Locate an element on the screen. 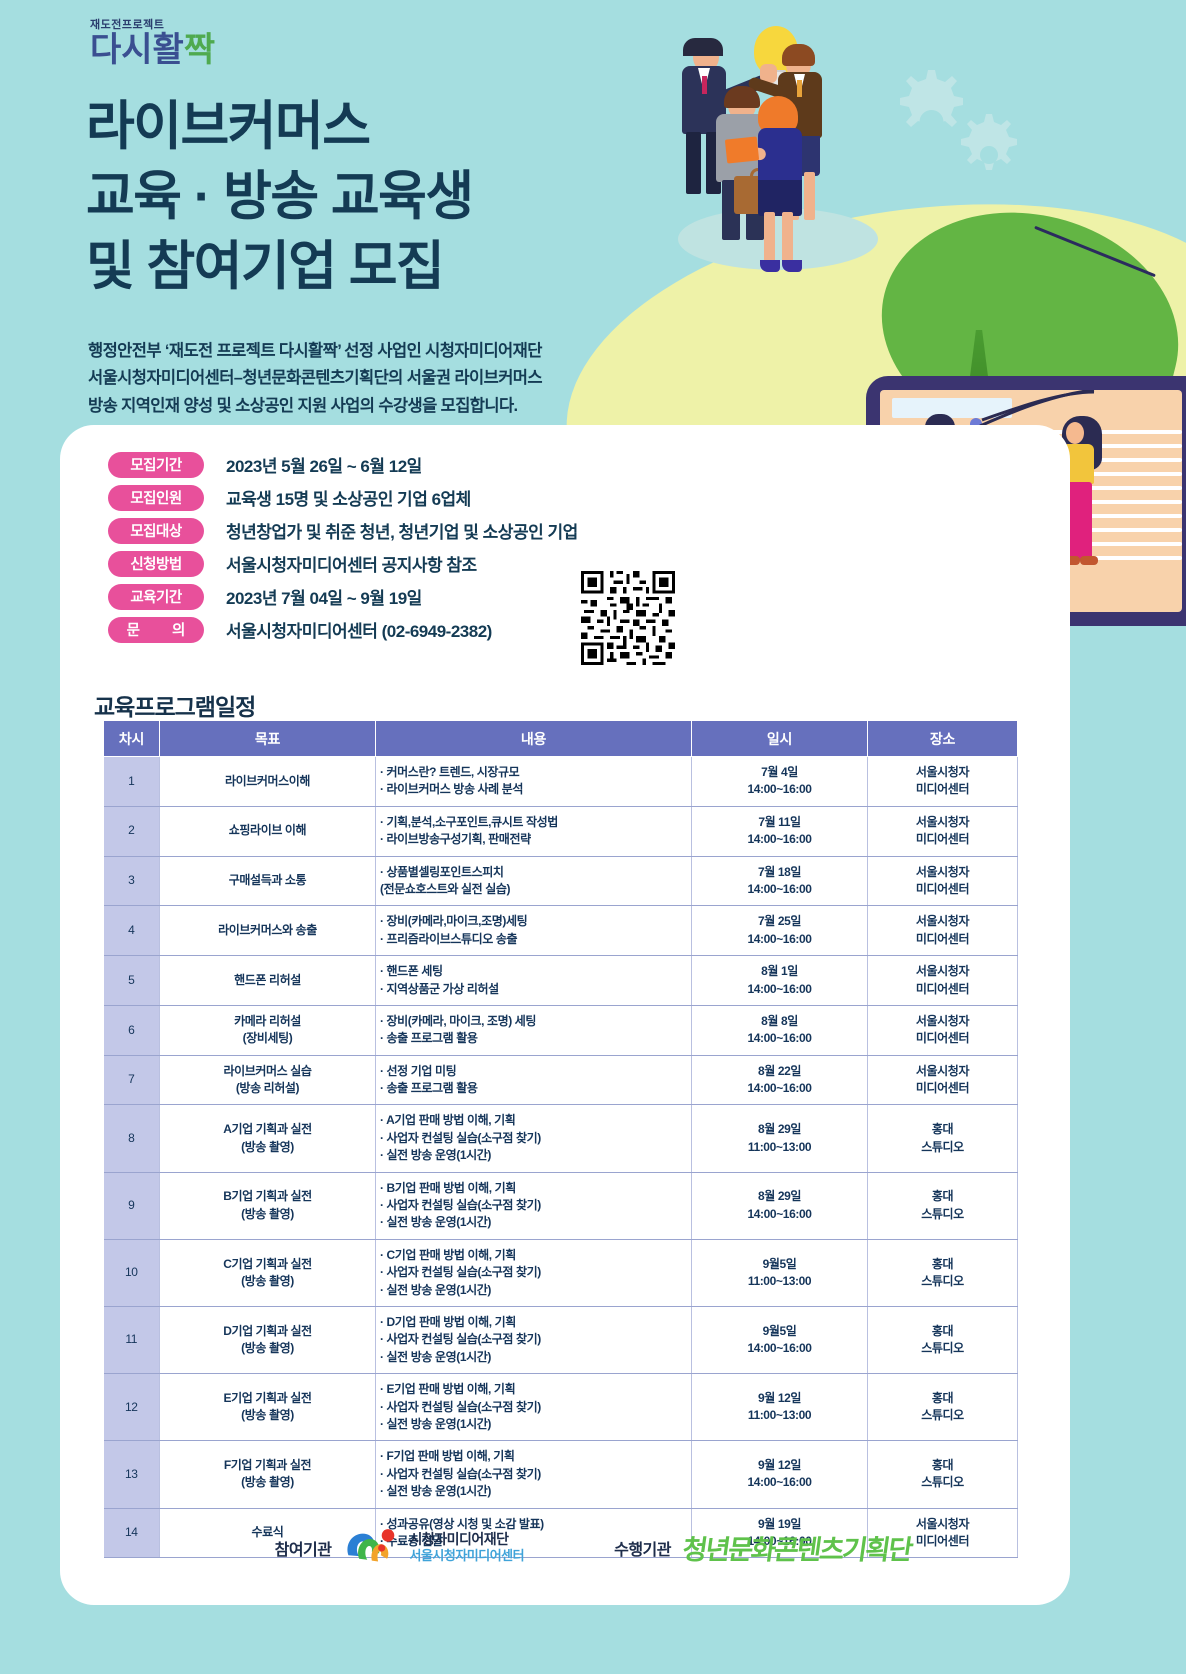 The image size is (1186, 1674). table-header-row: 차시 목표 내용 일시 장소 is located at coordinates (560, 738).